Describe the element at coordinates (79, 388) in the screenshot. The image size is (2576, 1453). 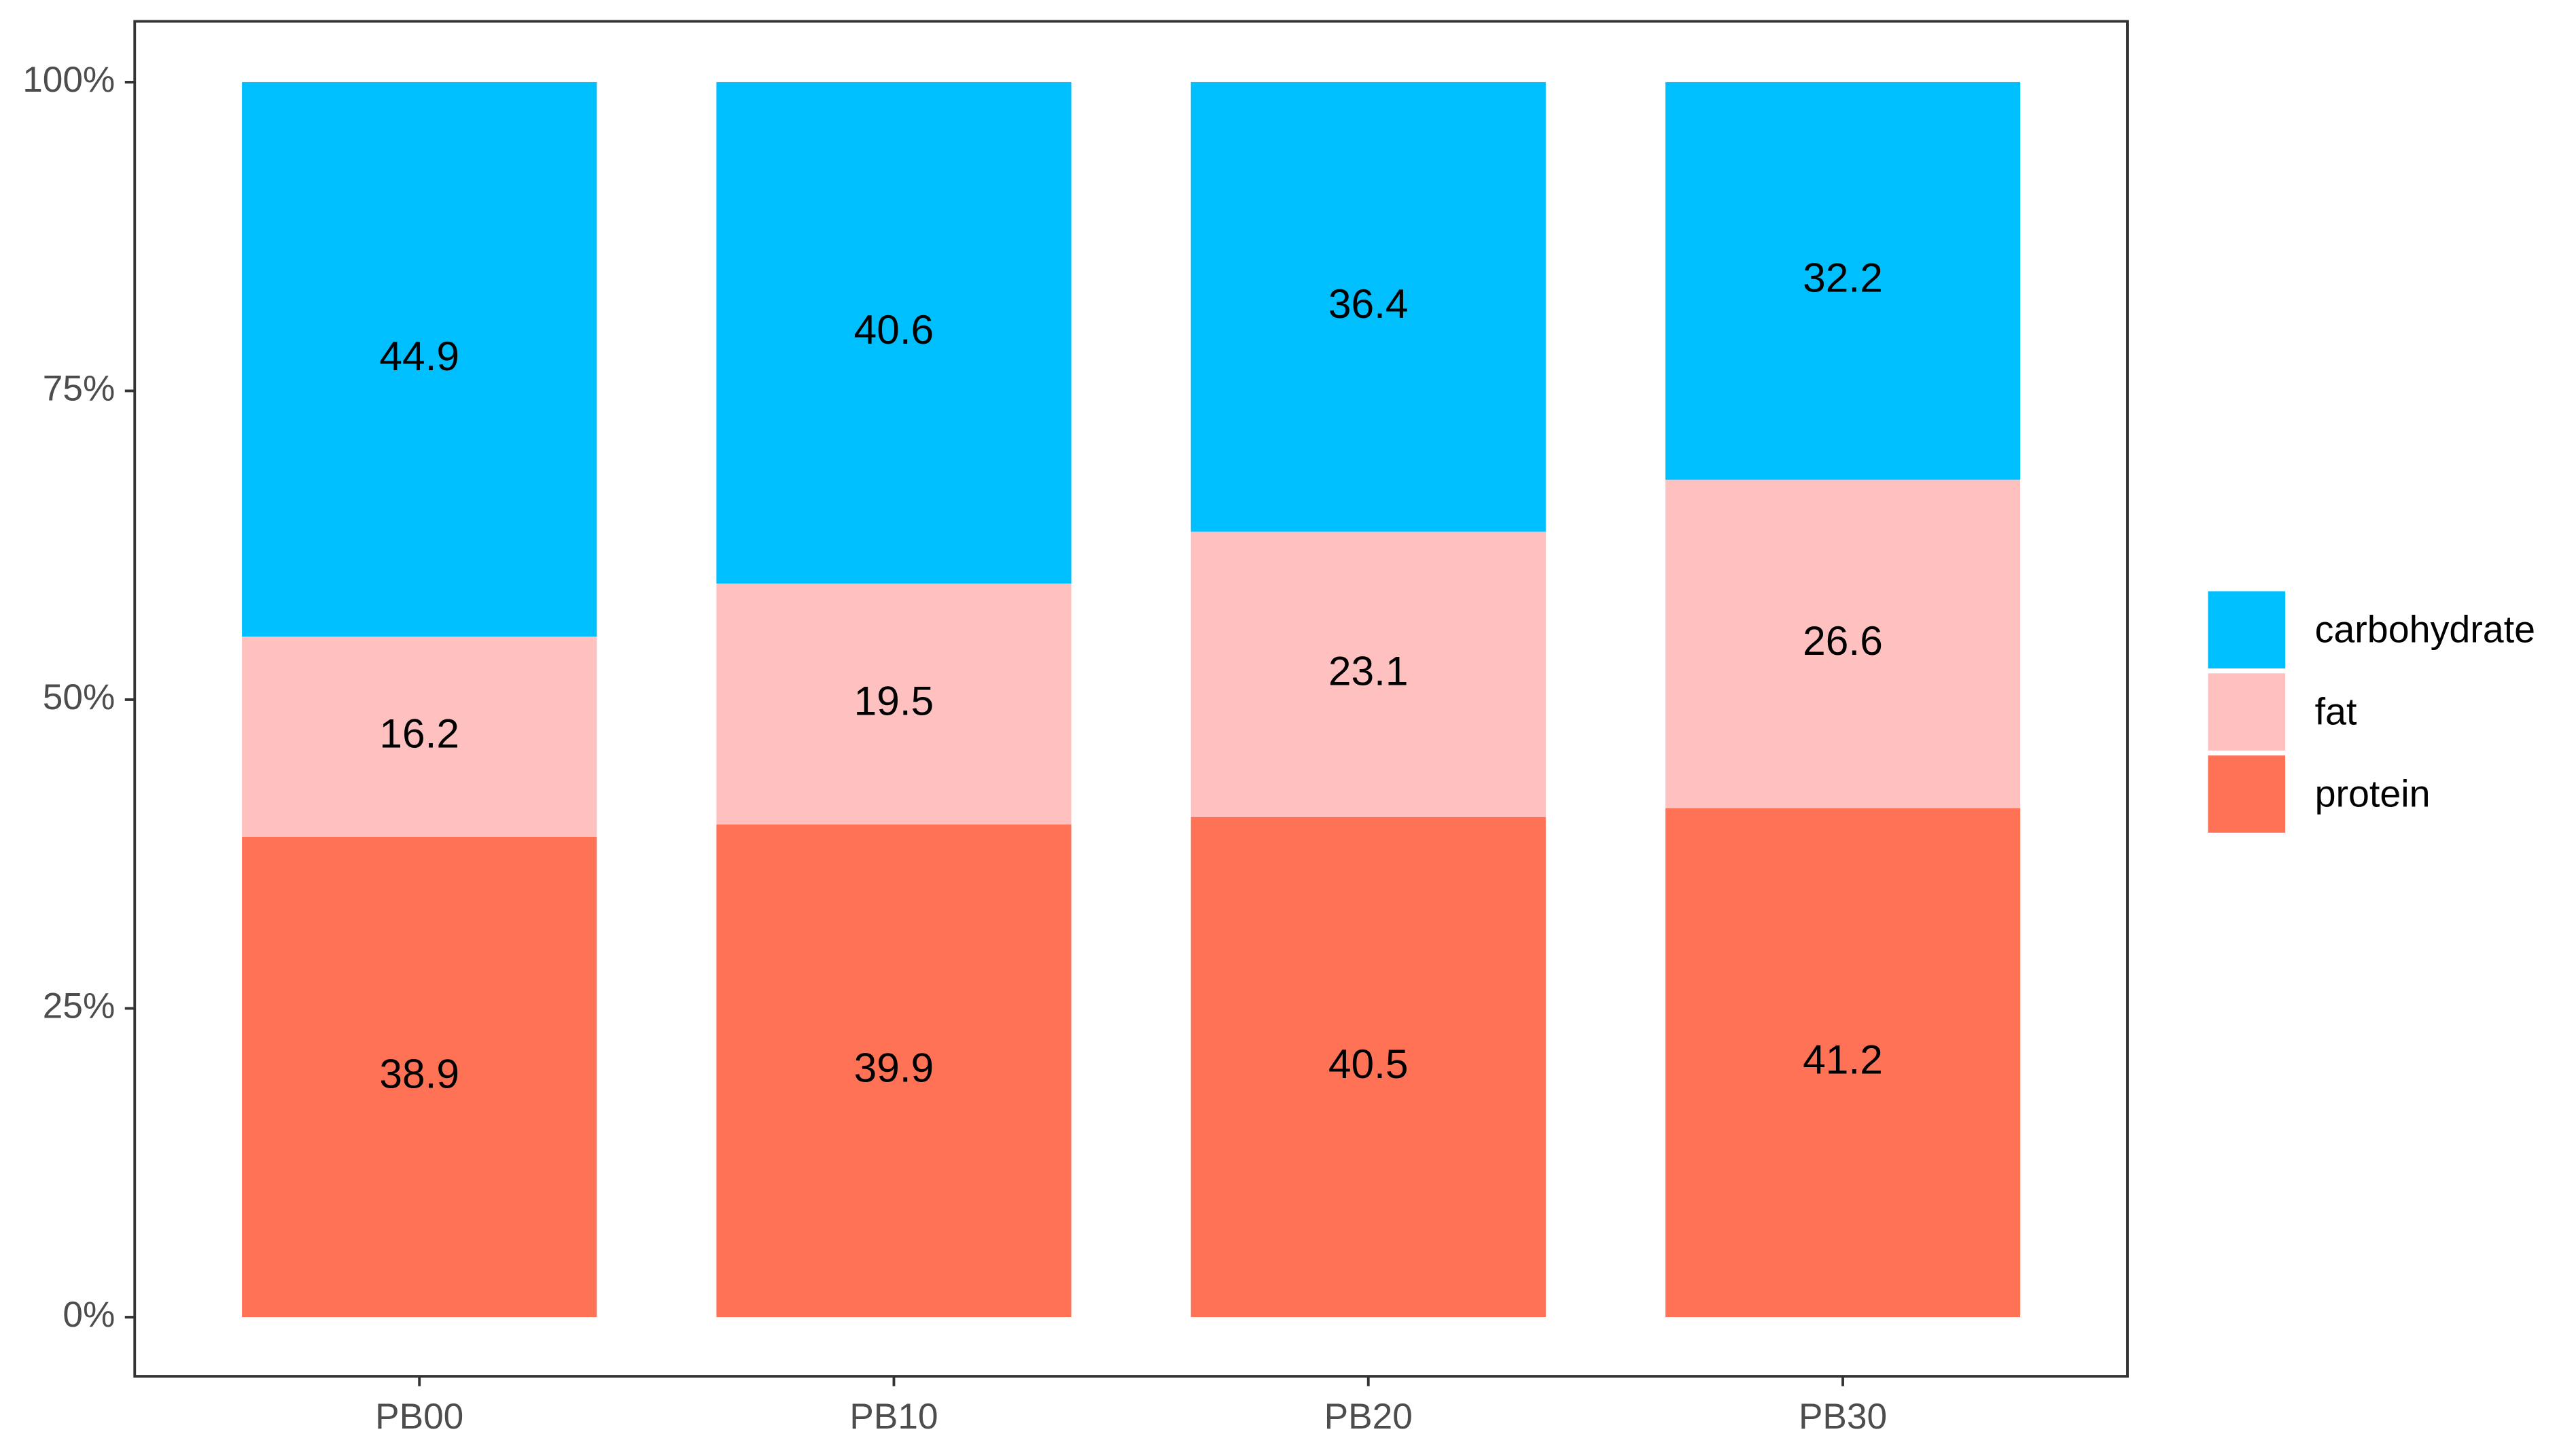
I see `y-tick-label: 75%` at that location.